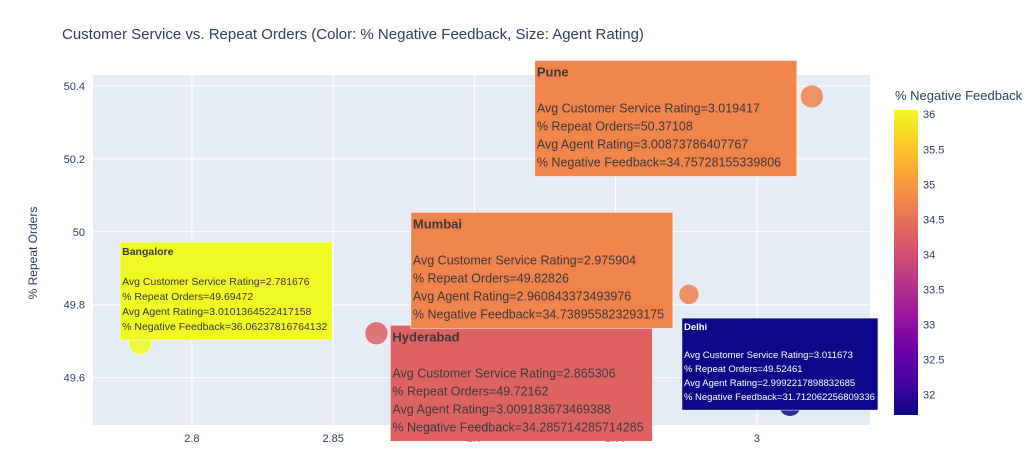 Image resolution: width=1036 pixels, height=462 pixels. What do you see at coordinates (553, 71) in the screenshot?
I see `hover-label-city: Pune` at bounding box center [553, 71].